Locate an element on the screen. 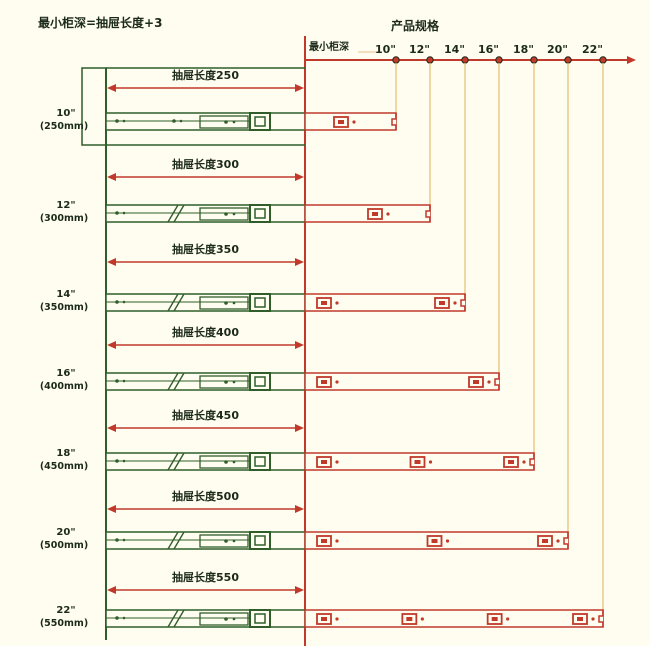  size-mm-label-3: (400mm) is located at coordinates (64, 386).